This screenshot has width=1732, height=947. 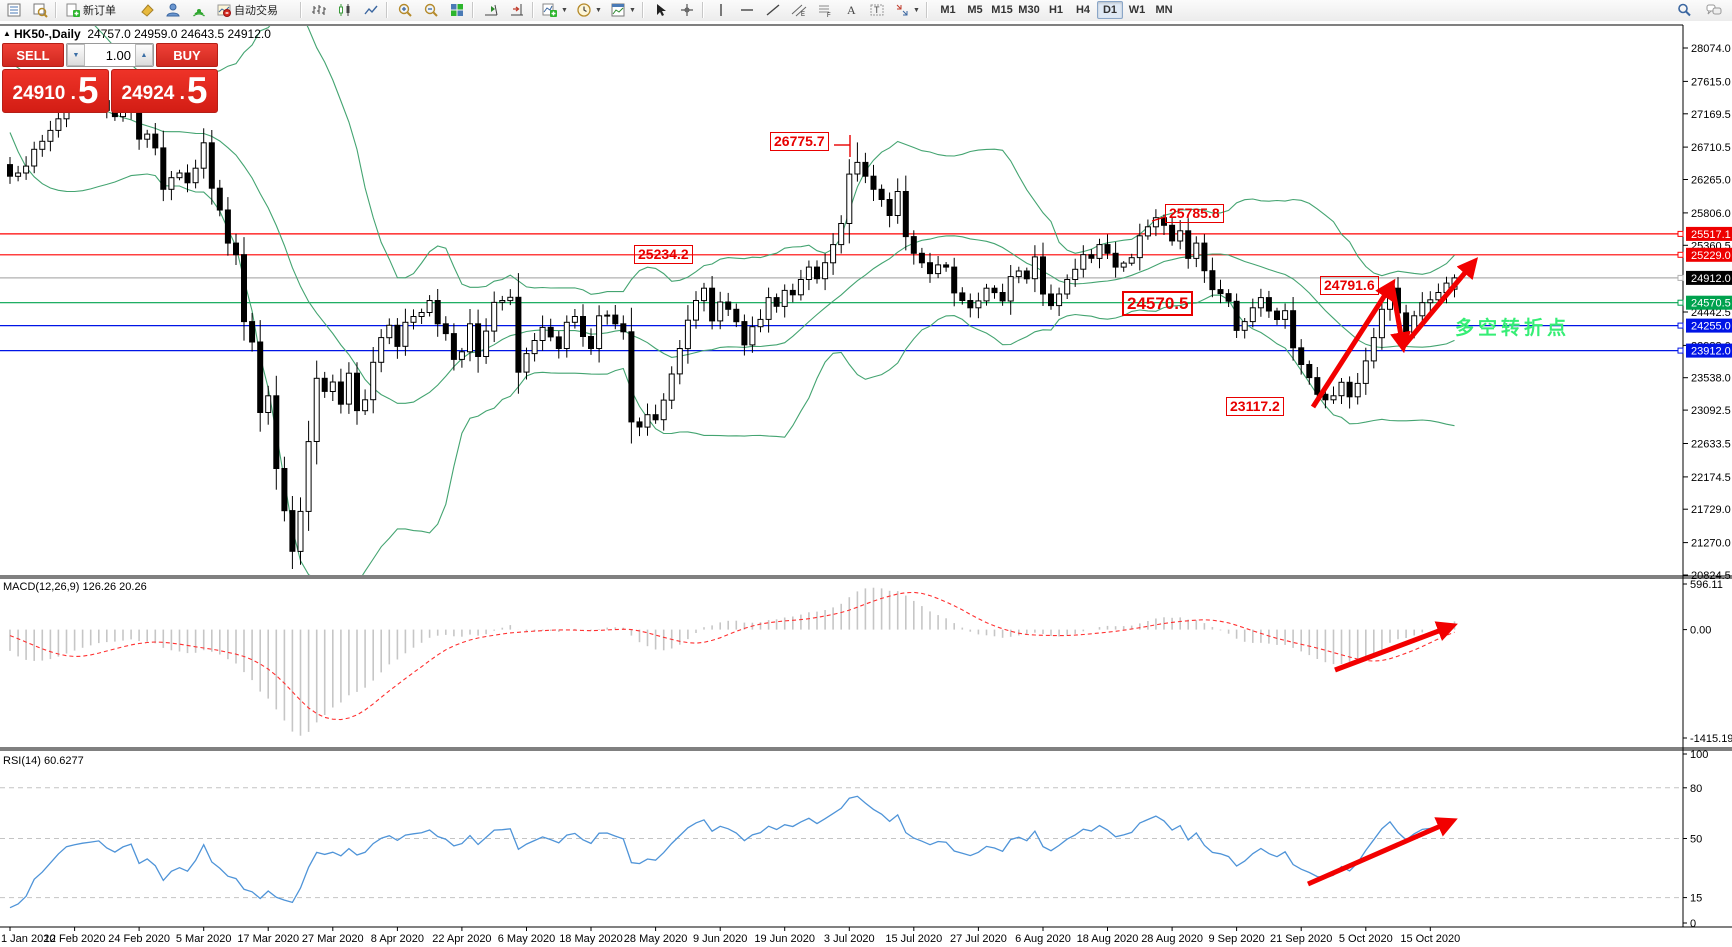 What do you see at coordinates (1002, 10) in the screenshot?
I see `timeframe-m15-button: M15` at bounding box center [1002, 10].